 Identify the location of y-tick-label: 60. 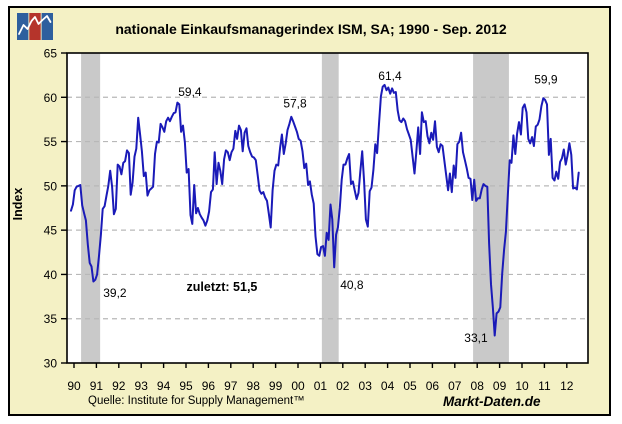
(51, 98).